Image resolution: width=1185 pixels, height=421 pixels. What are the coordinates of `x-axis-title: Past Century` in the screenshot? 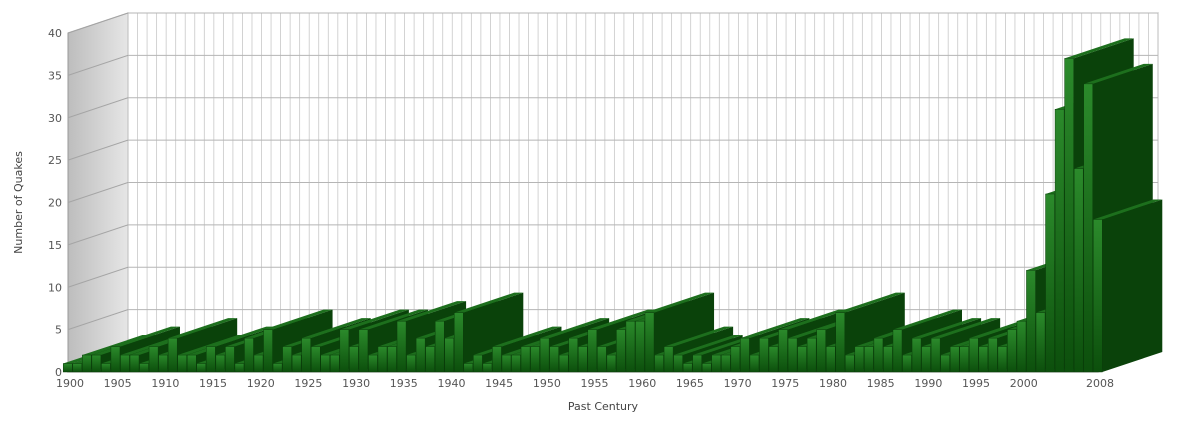 It's located at (603, 406).